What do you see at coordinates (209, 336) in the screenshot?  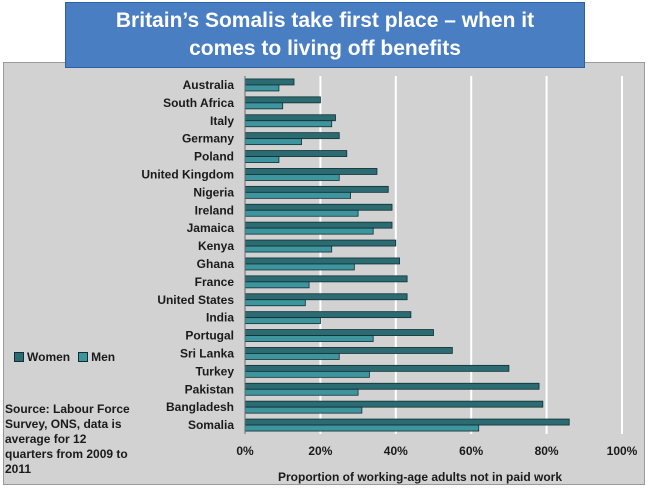 I see `category-label: Portugal` at bounding box center [209, 336].